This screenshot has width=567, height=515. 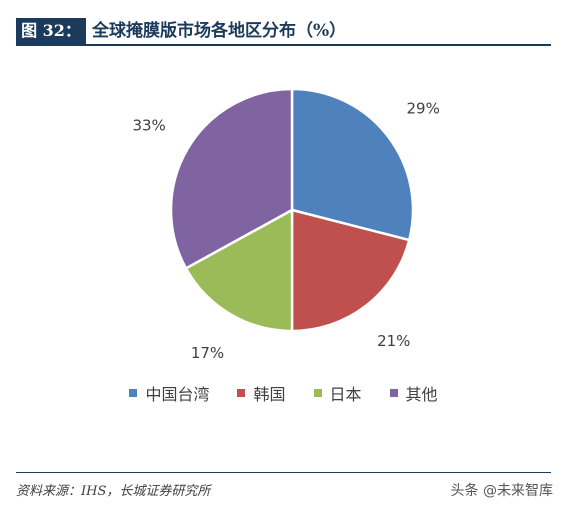 What do you see at coordinates (269, 394) in the screenshot?
I see `legend-label: 韩国` at bounding box center [269, 394].